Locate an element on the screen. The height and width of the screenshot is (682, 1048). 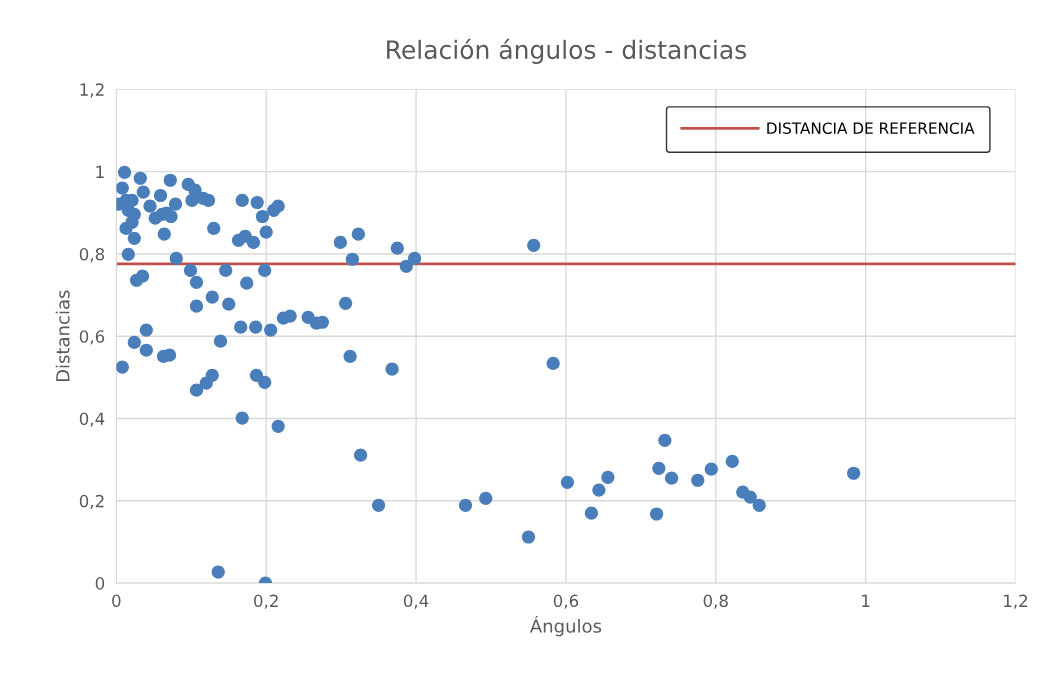
chart-title: Relación ángulos - distancias is located at coordinates (566, 51).